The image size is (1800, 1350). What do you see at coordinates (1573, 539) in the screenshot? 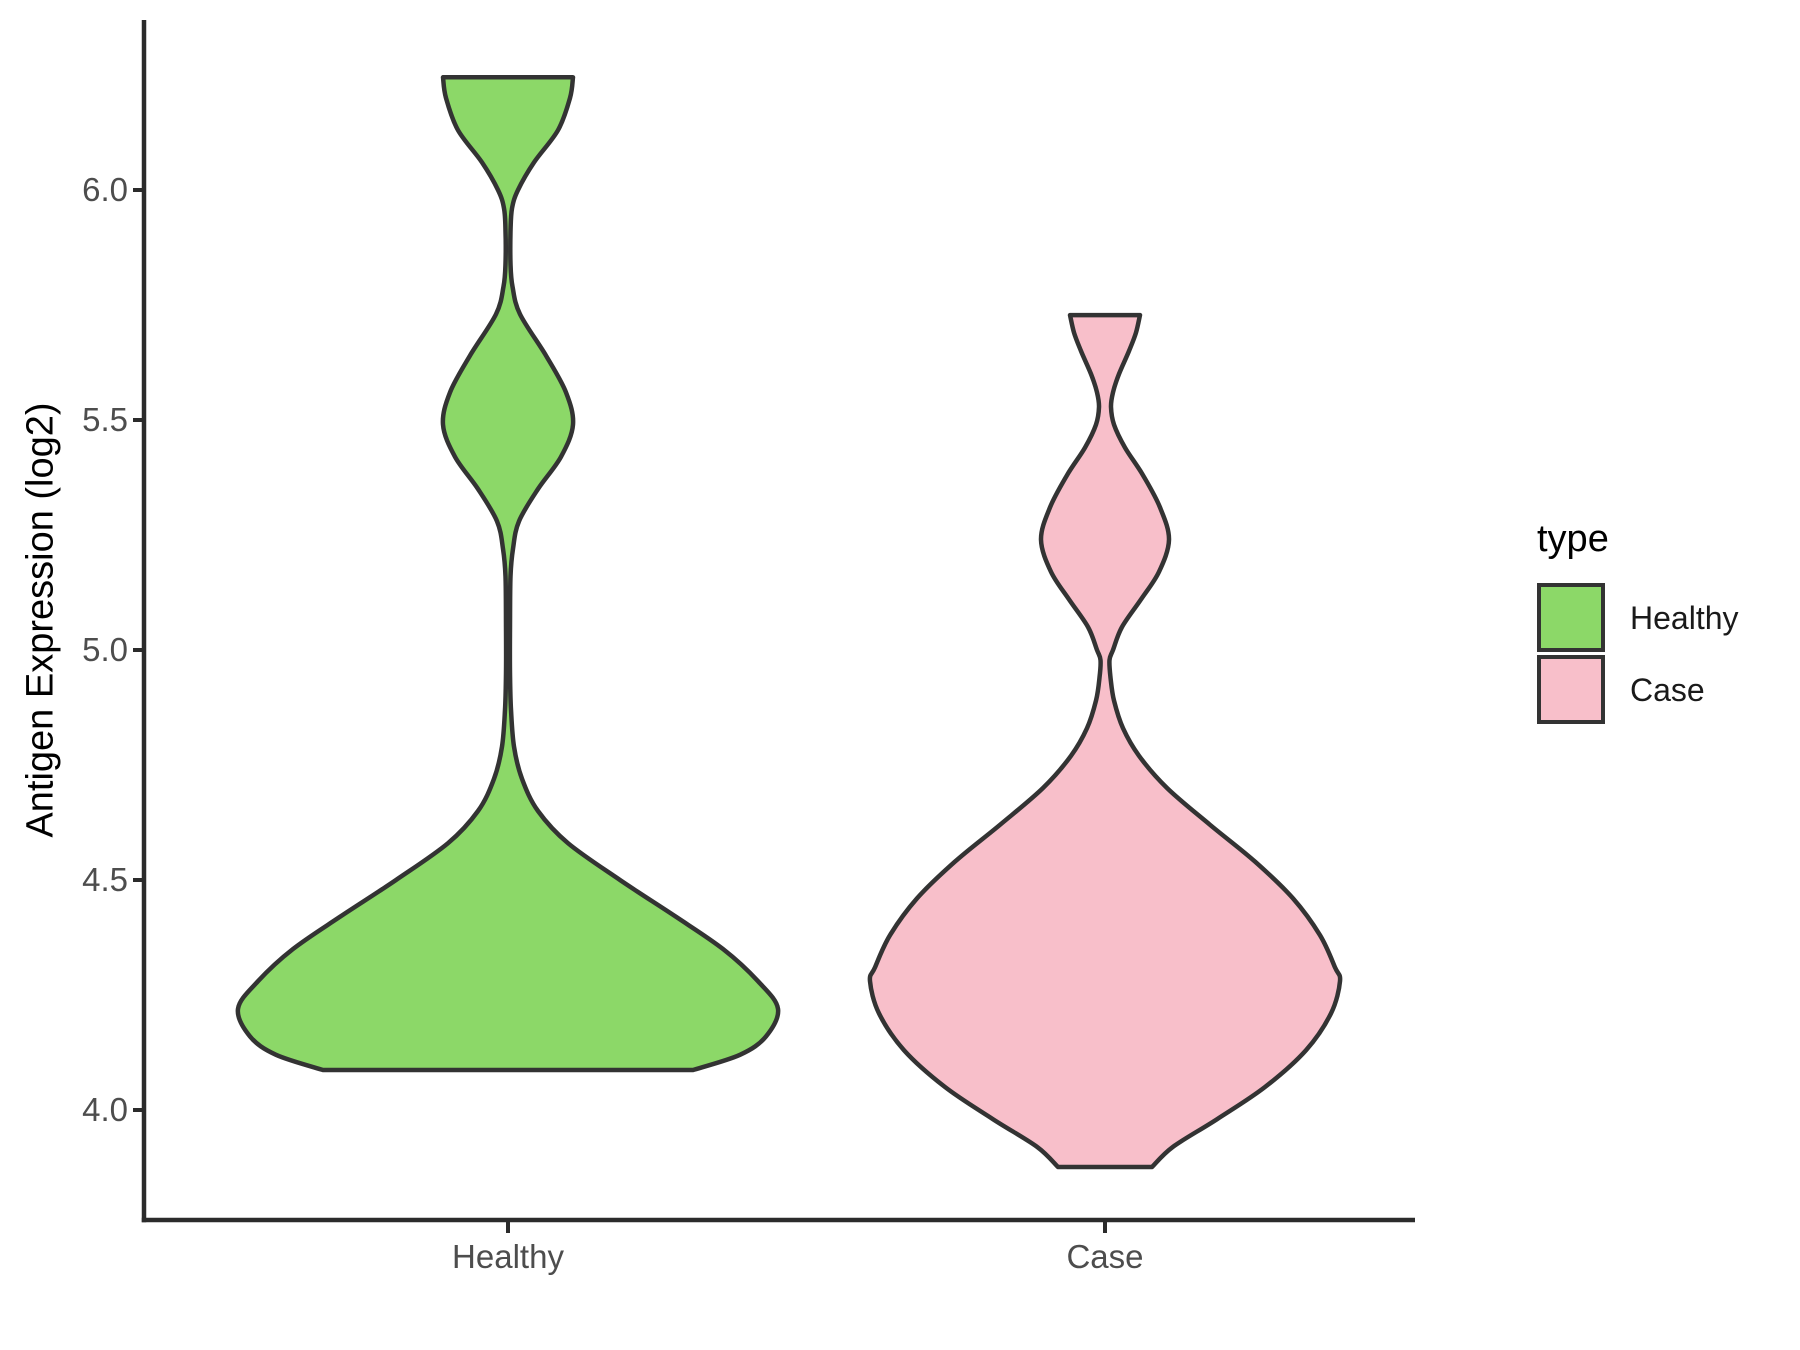
I see `legend-title: type` at bounding box center [1573, 539].